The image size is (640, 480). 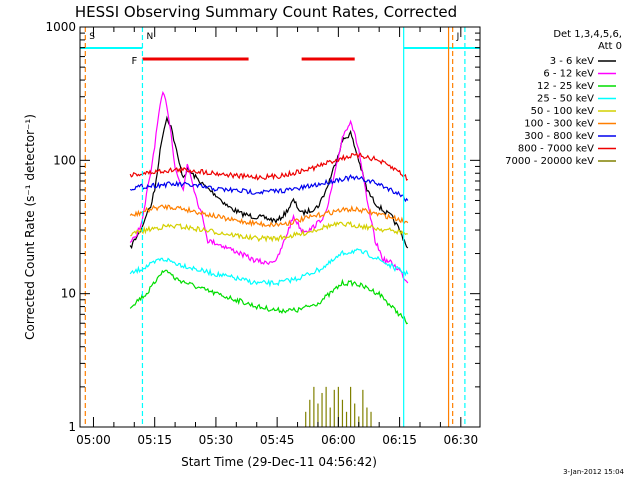 I want to click on marker-label: J, so click(x=458, y=37).